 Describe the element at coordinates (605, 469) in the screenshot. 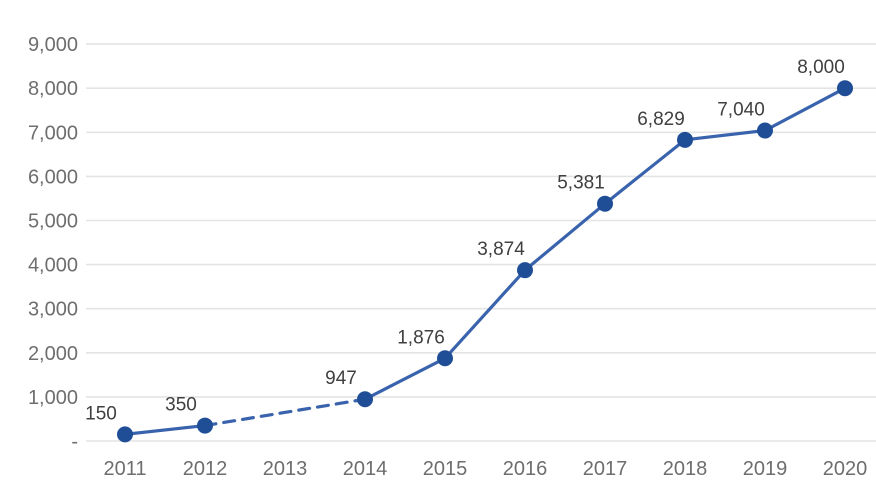

I see `x-tick-label: 2017` at that location.